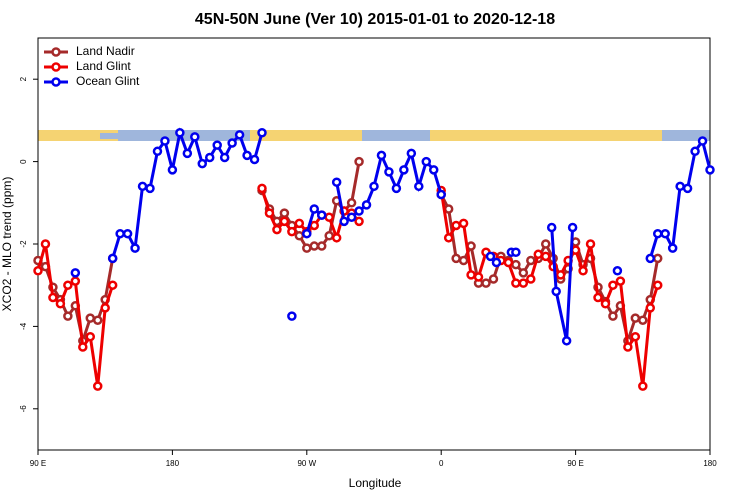  I want to click on y-tick-label: -4, so click(23, 326).